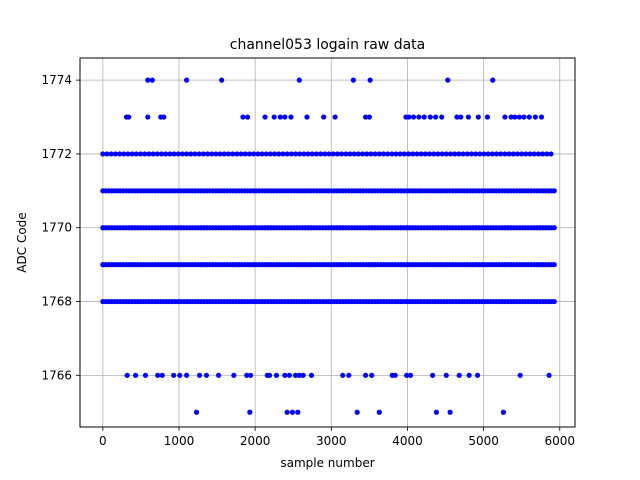 The width and height of the screenshot is (640, 480). I want to click on chart-title: channel053 logain raw data, so click(327, 45).